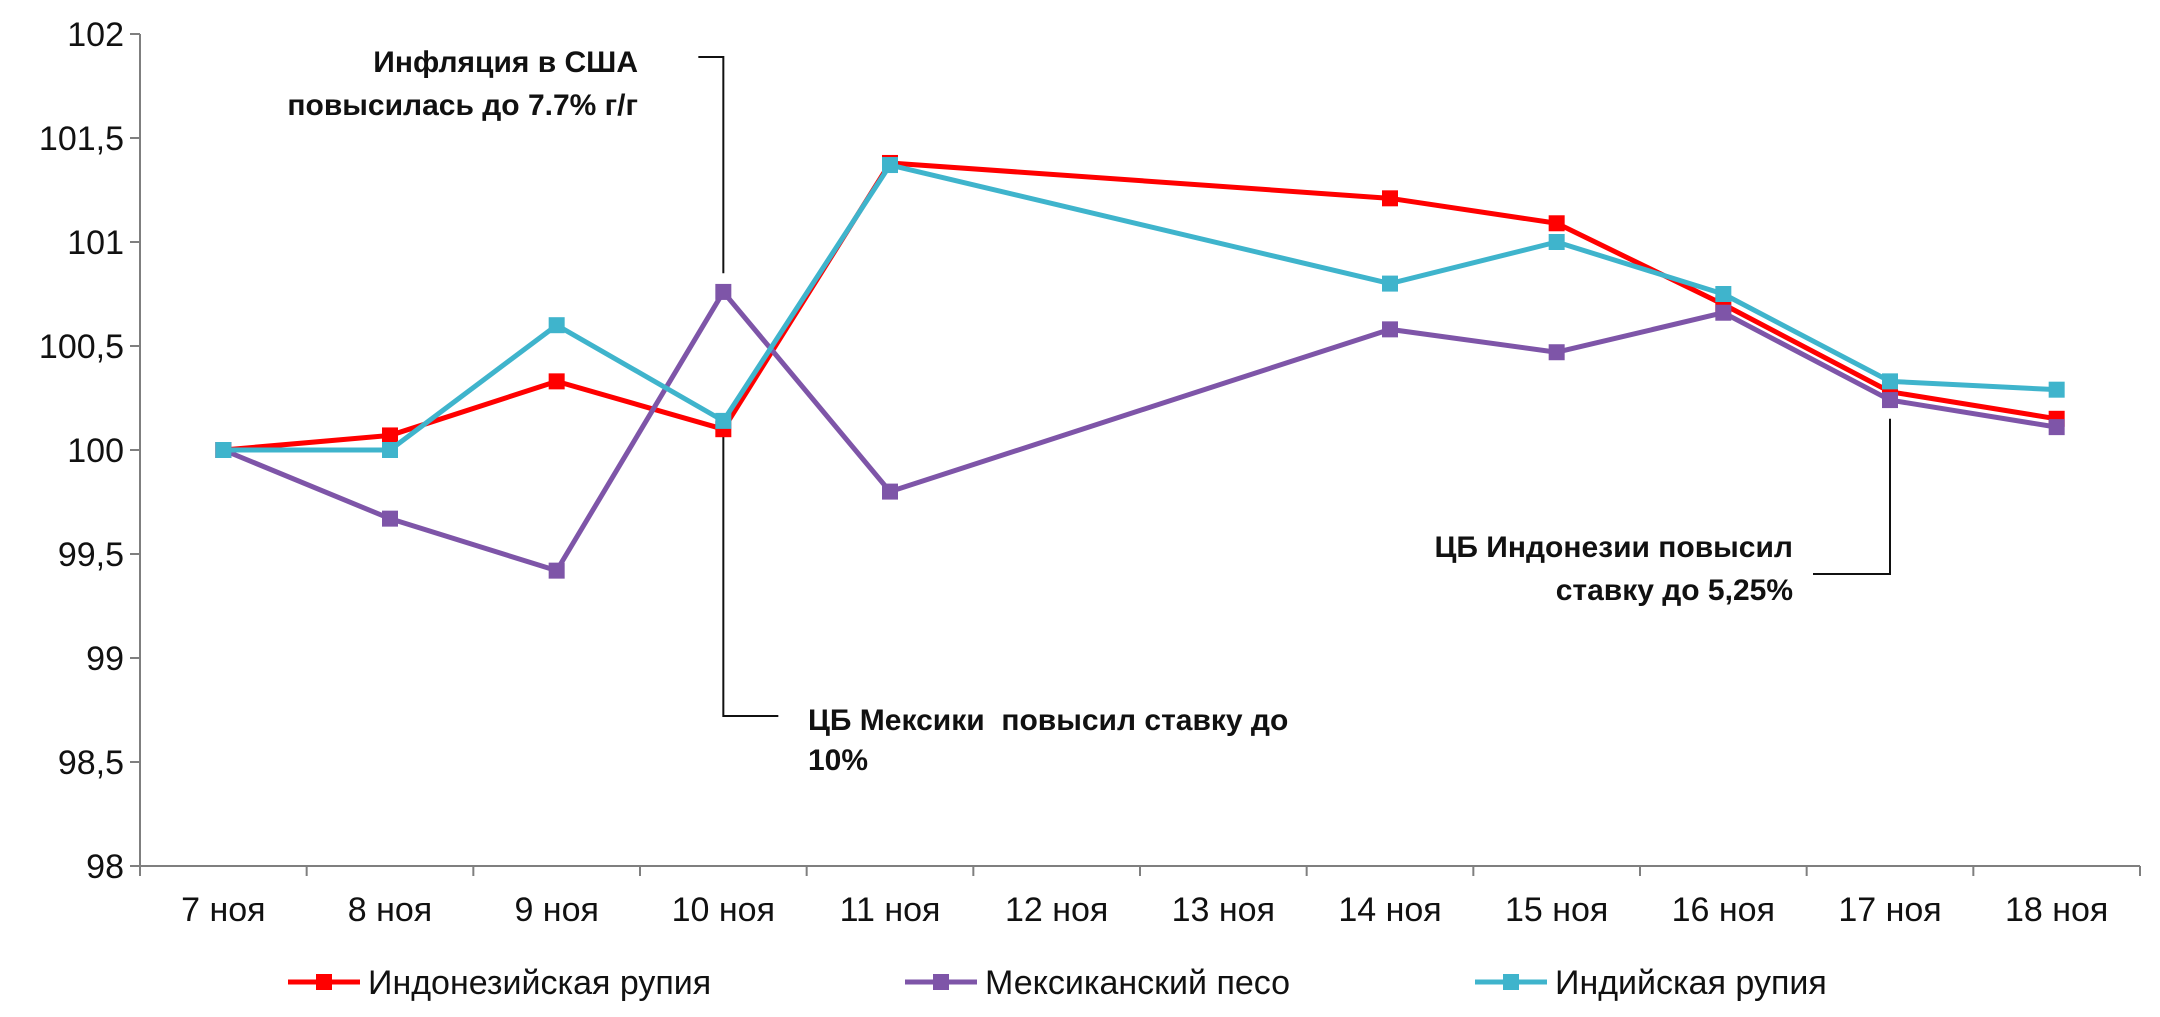 This screenshot has height=1017, width=2160. What do you see at coordinates (105, 867) in the screenshot?
I see `y-tick-label: 98` at bounding box center [105, 867].